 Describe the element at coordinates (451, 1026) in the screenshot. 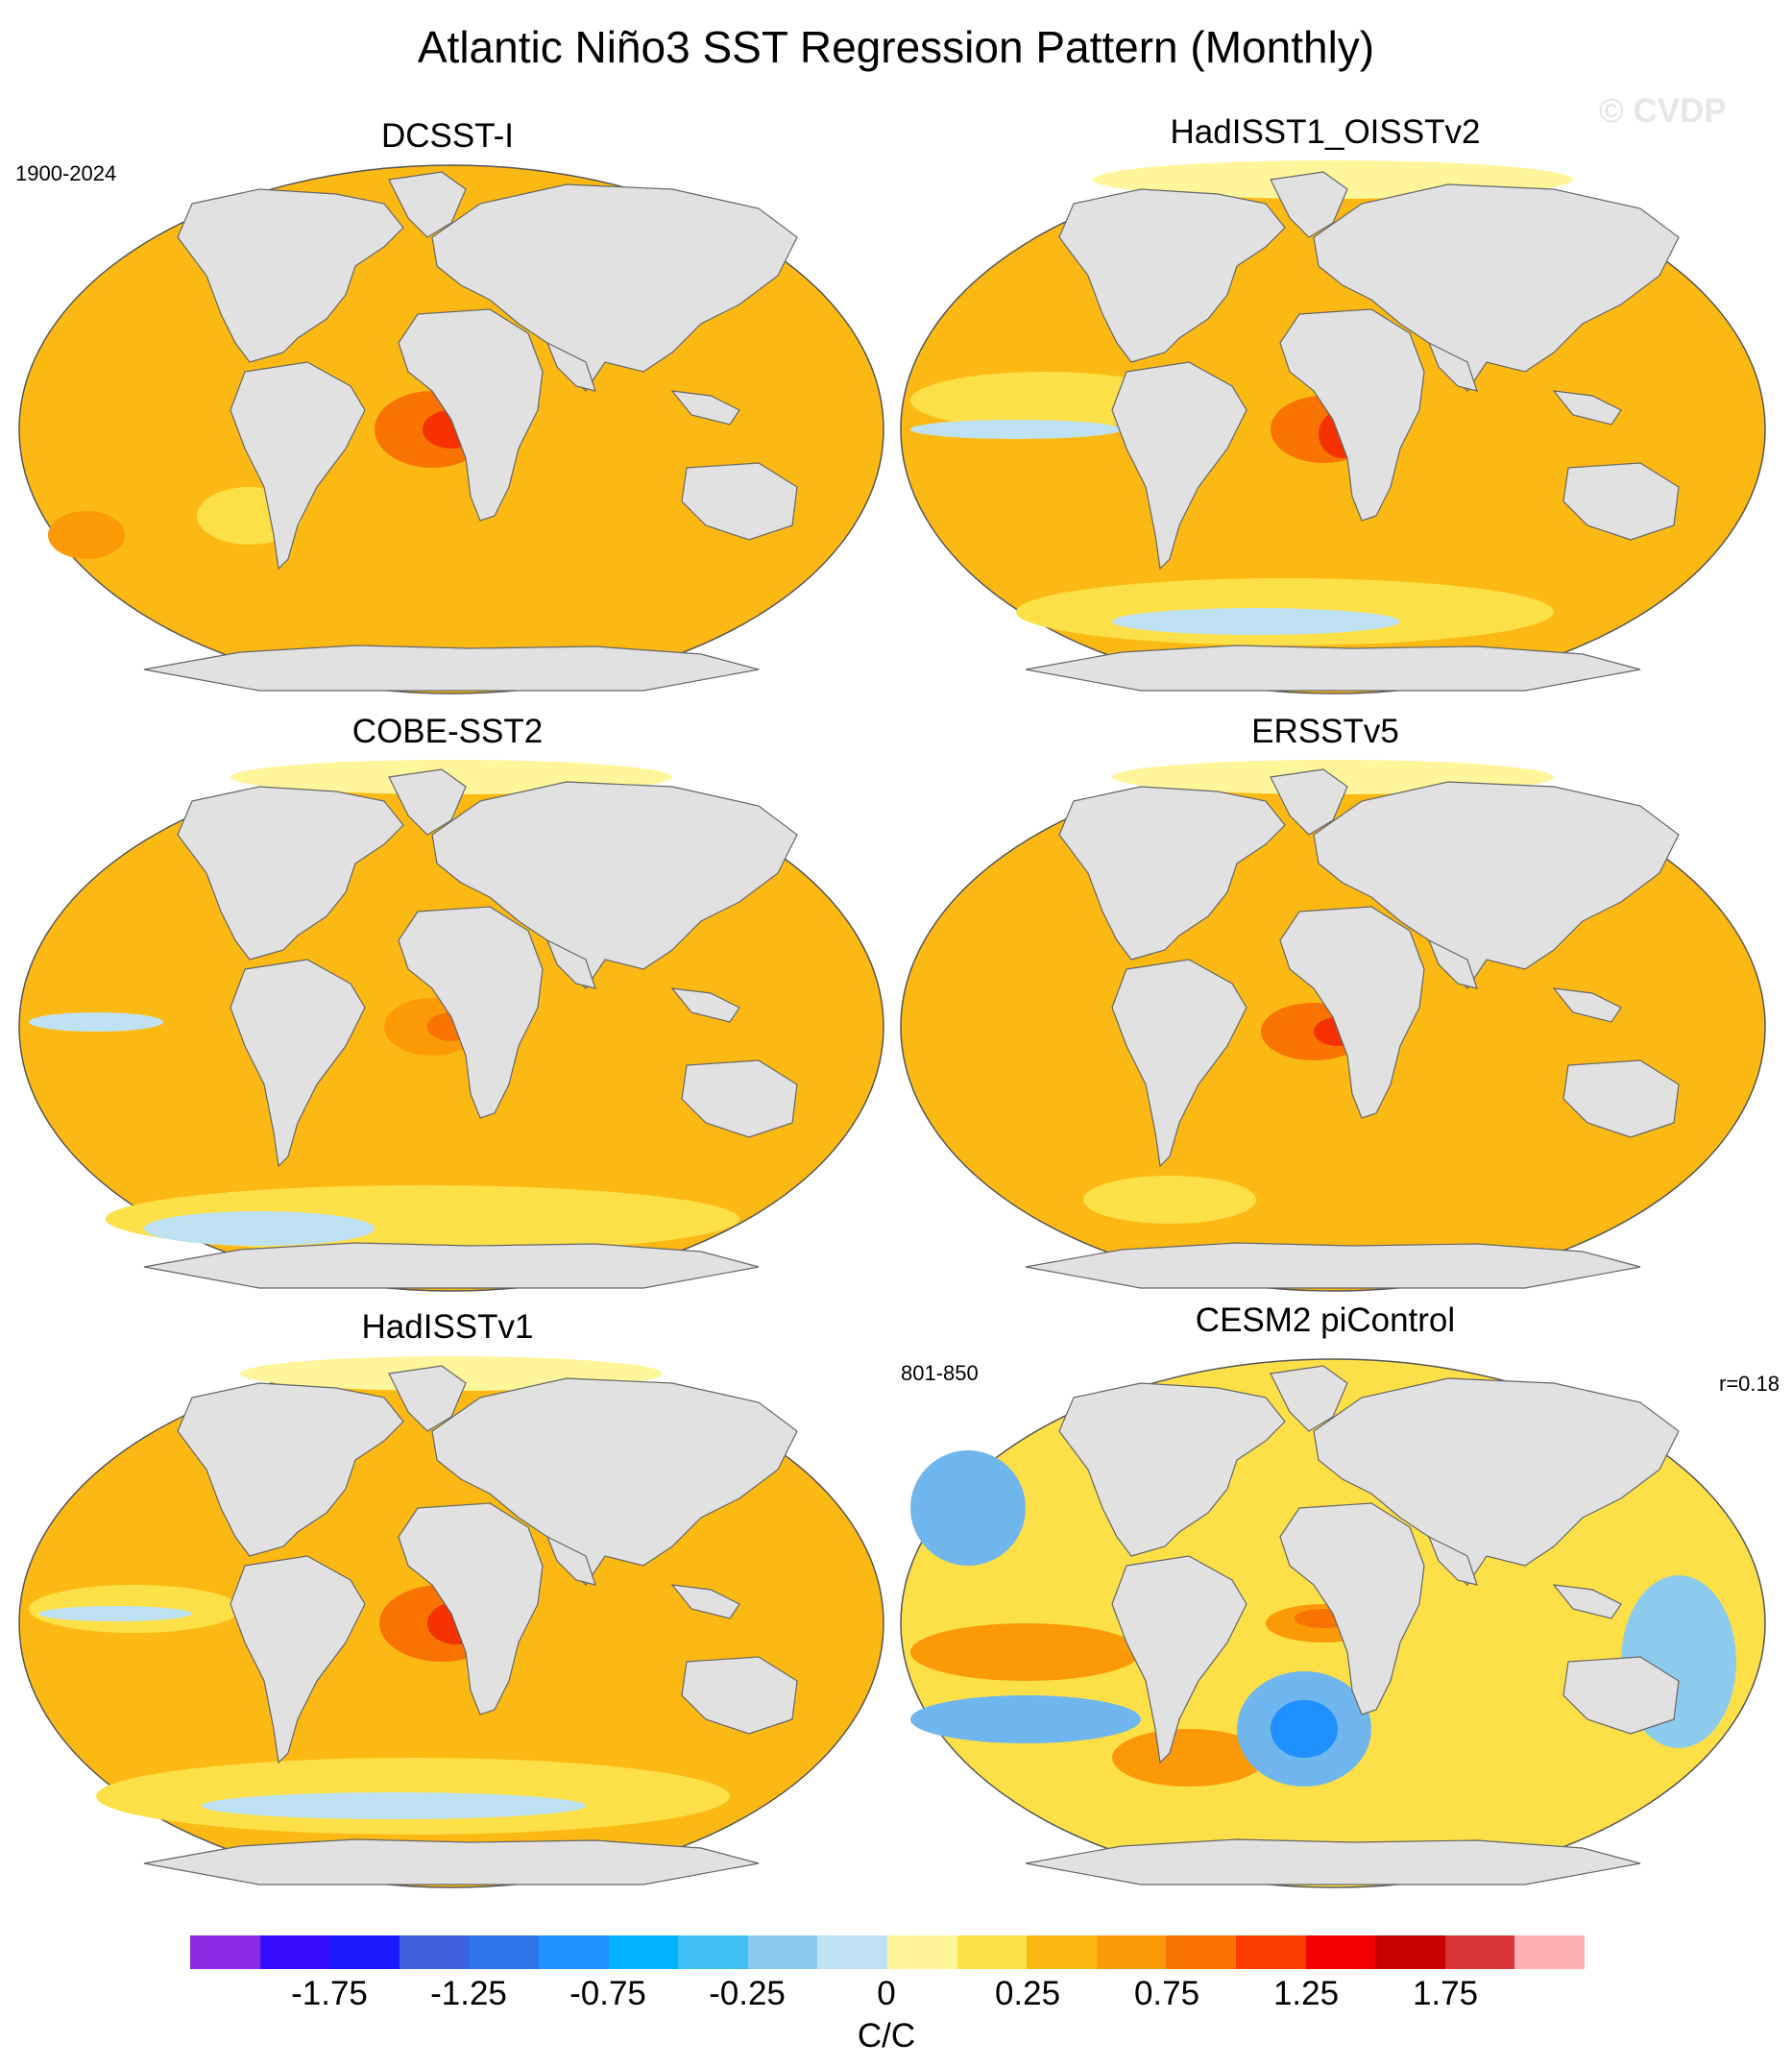

I see `map-panel-cobe-sst2` at that location.